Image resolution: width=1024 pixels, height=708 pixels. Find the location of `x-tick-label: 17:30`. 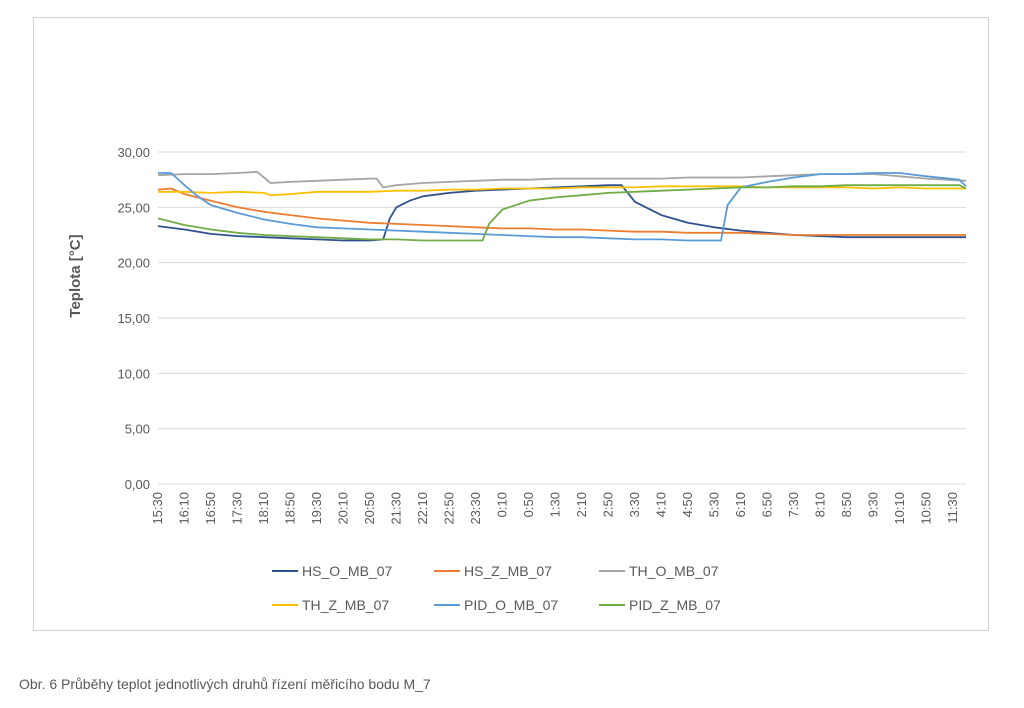

x-tick-label: 17:30 is located at coordinates (236, 508).